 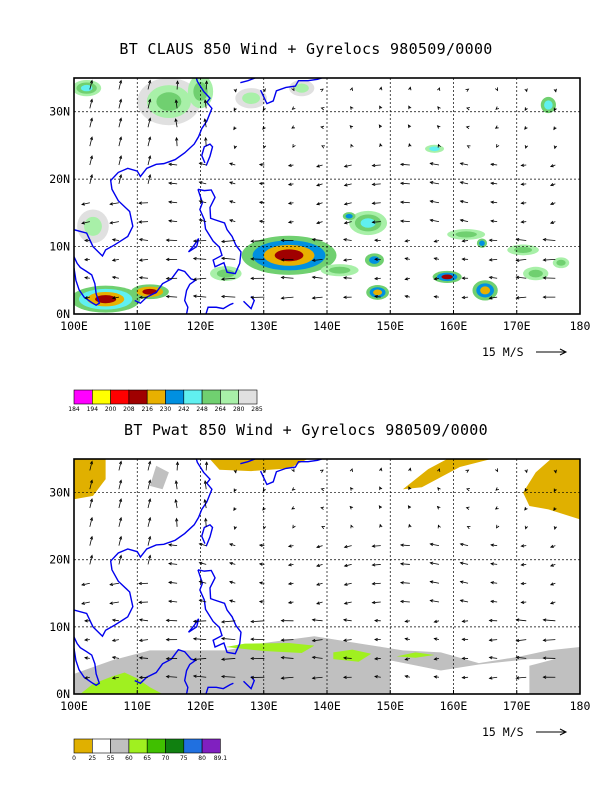 I want to click on colorbar-label: 216, so click(x=147, y=409).